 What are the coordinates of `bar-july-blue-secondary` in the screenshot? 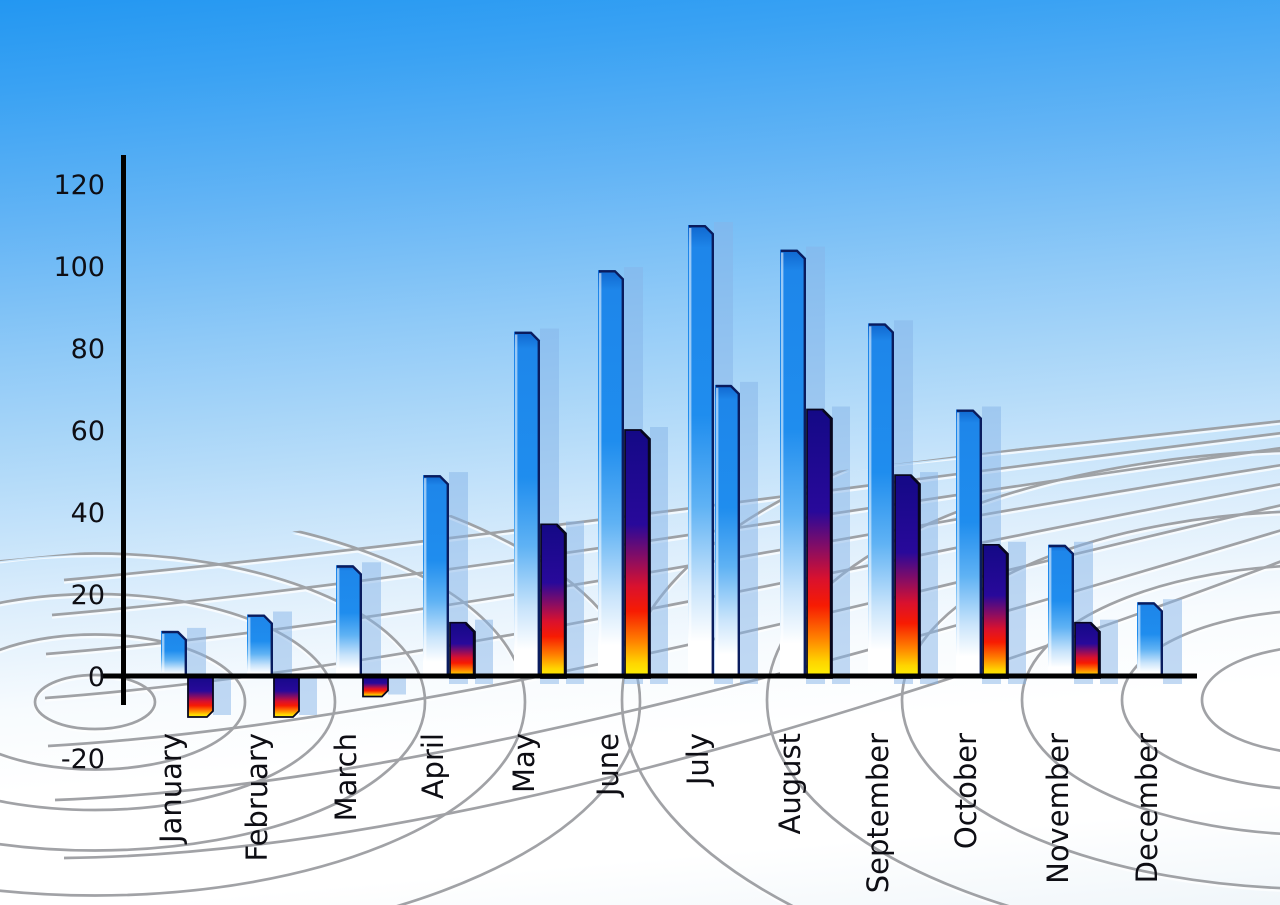 It's located at (727, 531).